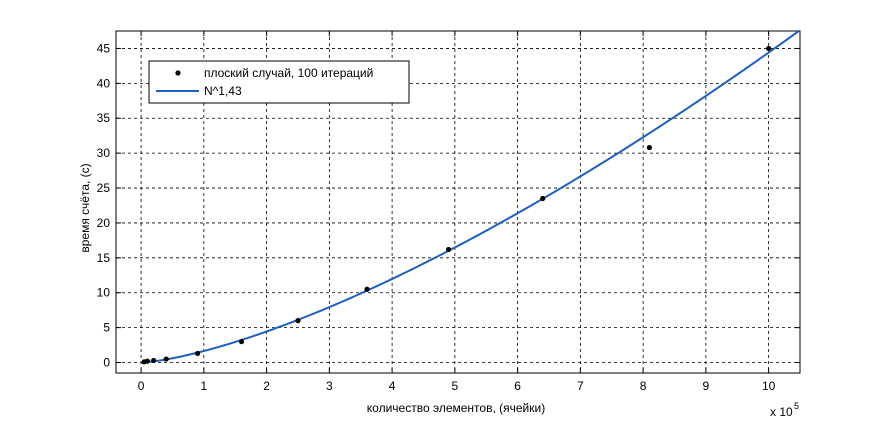 Image resolution: width=884 pixels, height=424 pixels. I want to click on y-tick-label-15: 15, so click(104, 258).